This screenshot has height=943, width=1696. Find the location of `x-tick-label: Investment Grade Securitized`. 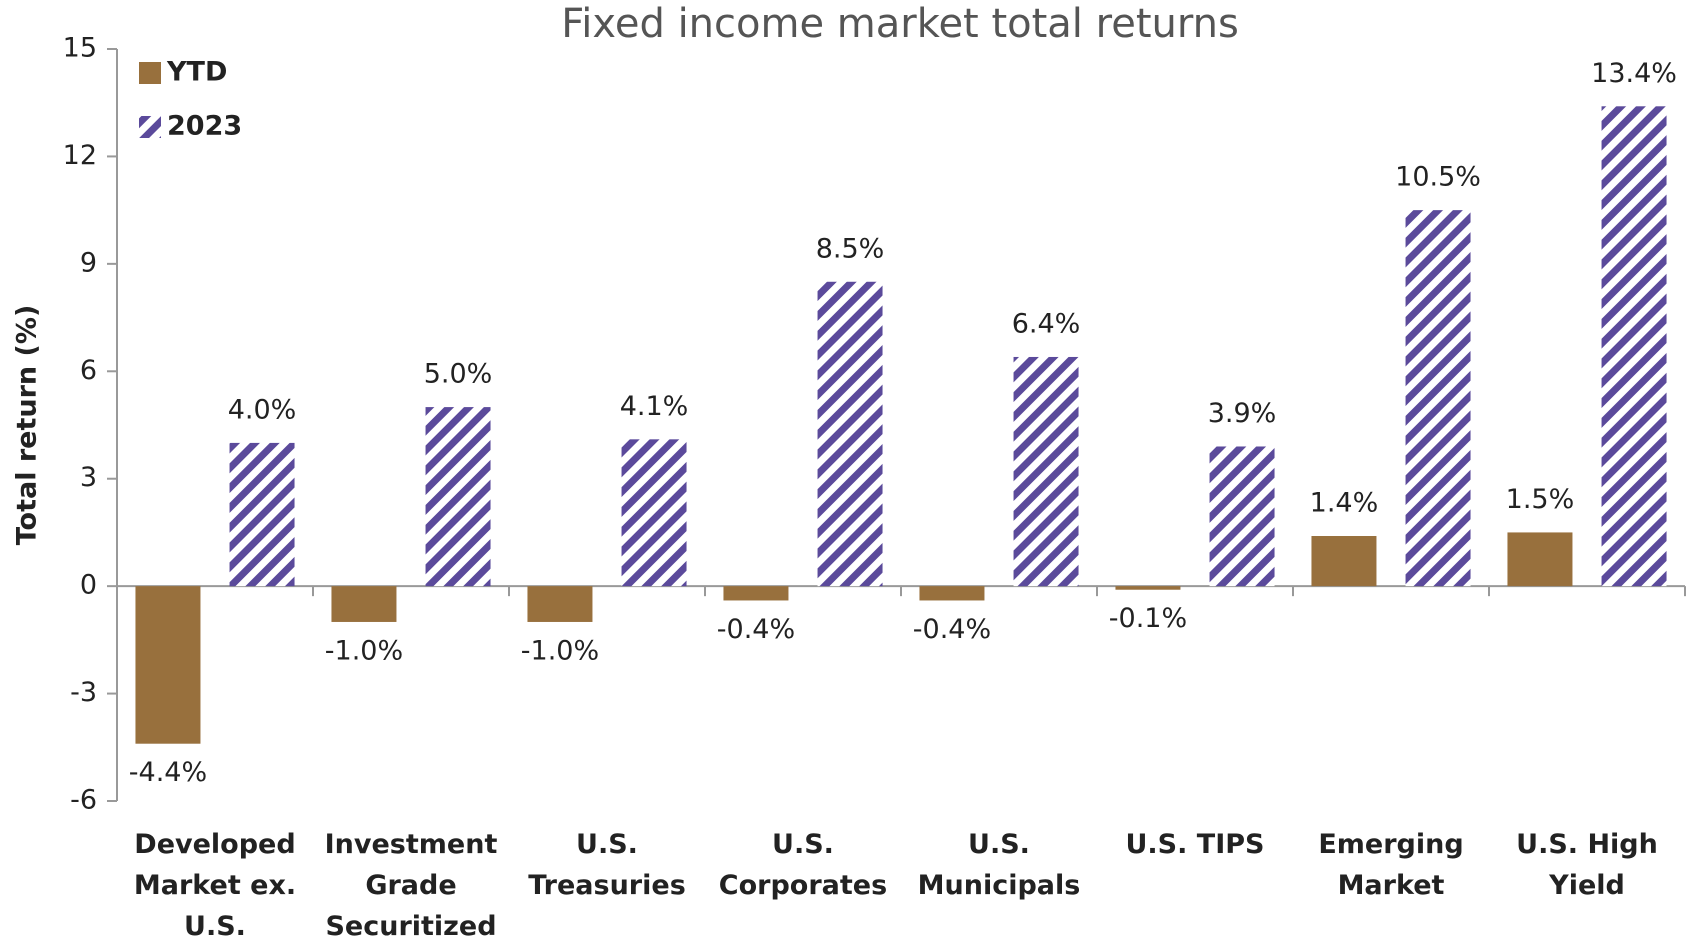

x-tick-label: Investment Grade Securitized is located at coordinates (411, 885).